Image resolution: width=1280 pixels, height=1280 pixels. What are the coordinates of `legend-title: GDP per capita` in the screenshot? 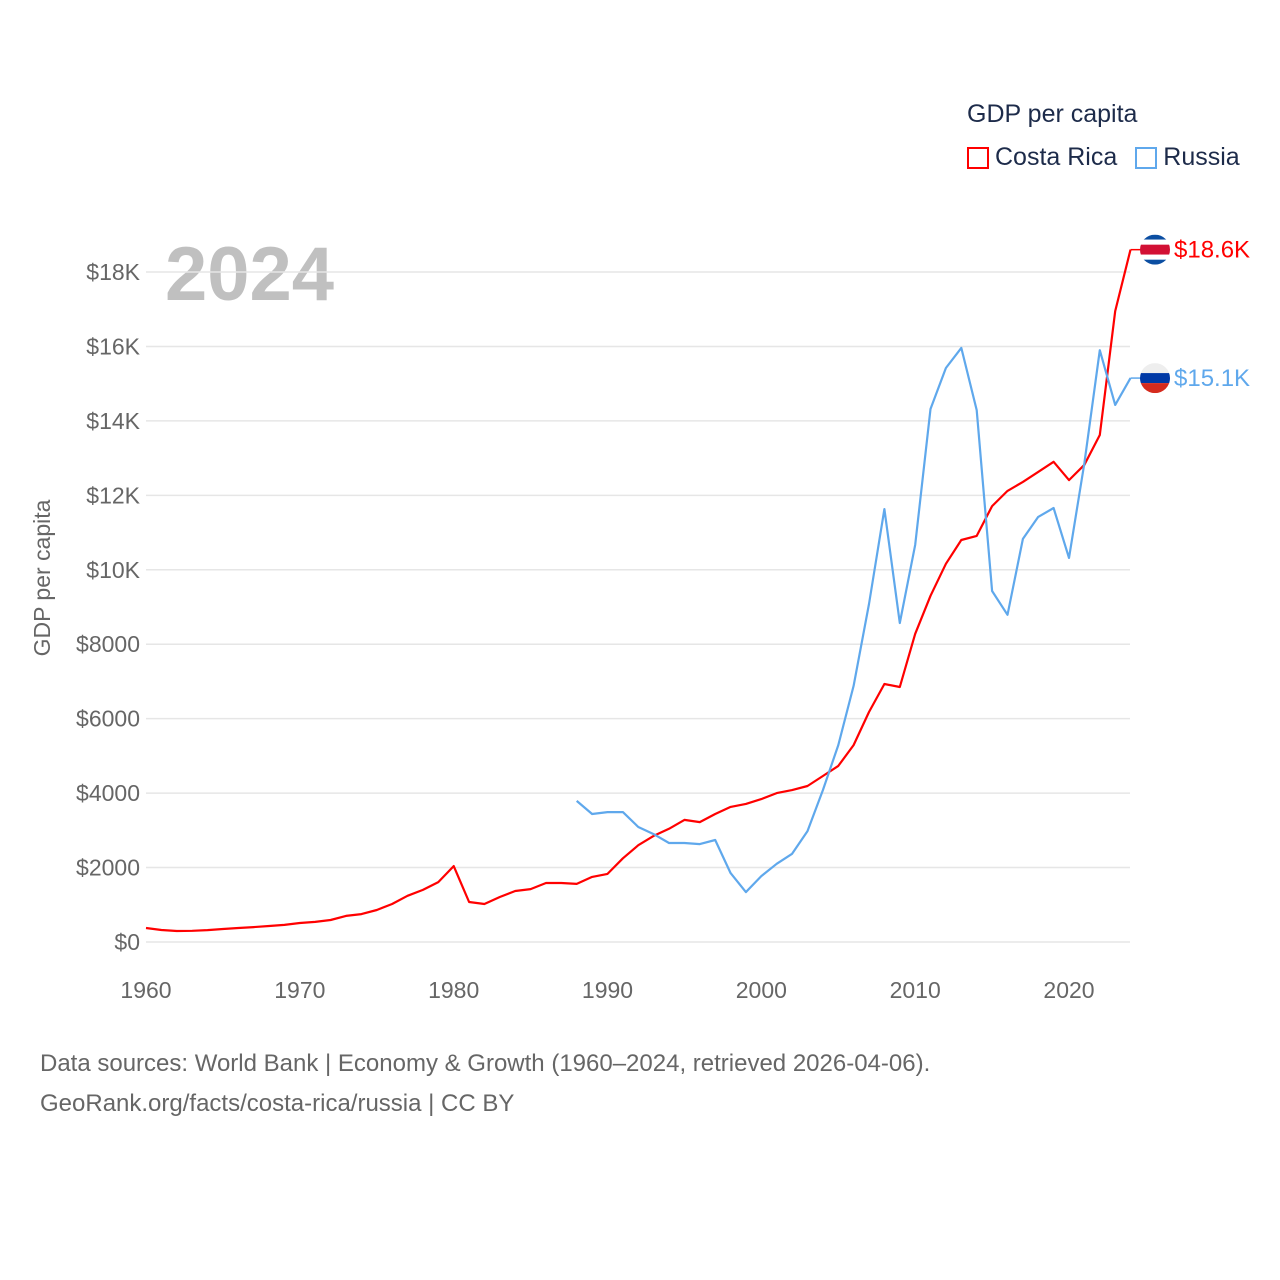 It's located at (1052, 114).